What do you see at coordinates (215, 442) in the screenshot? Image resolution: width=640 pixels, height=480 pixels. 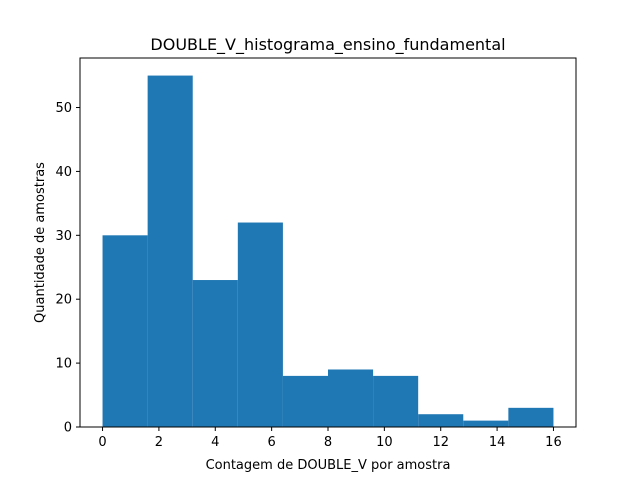 I see `x-tick-label: 4` at bounding box center [215, 442].